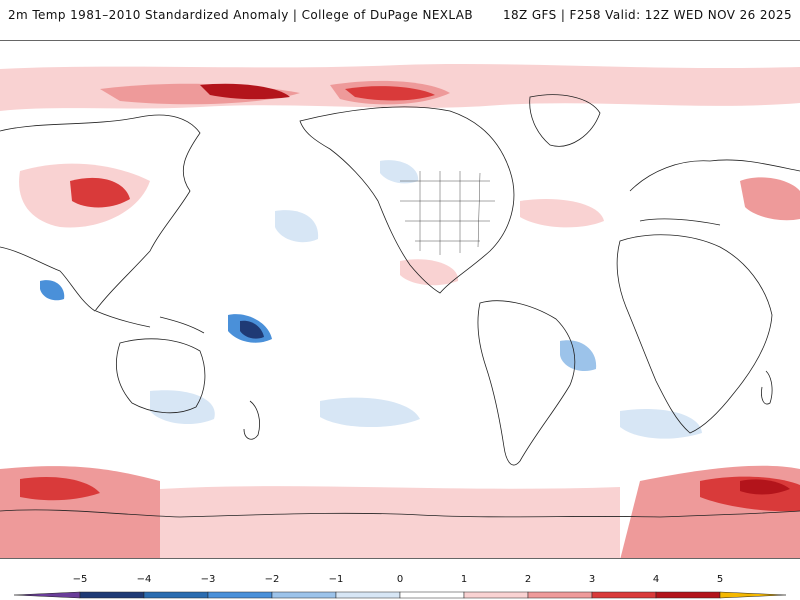  Describe the element at coordinates (47, 595) in the screenshot. I see `legend-segment-below-min` at that location.